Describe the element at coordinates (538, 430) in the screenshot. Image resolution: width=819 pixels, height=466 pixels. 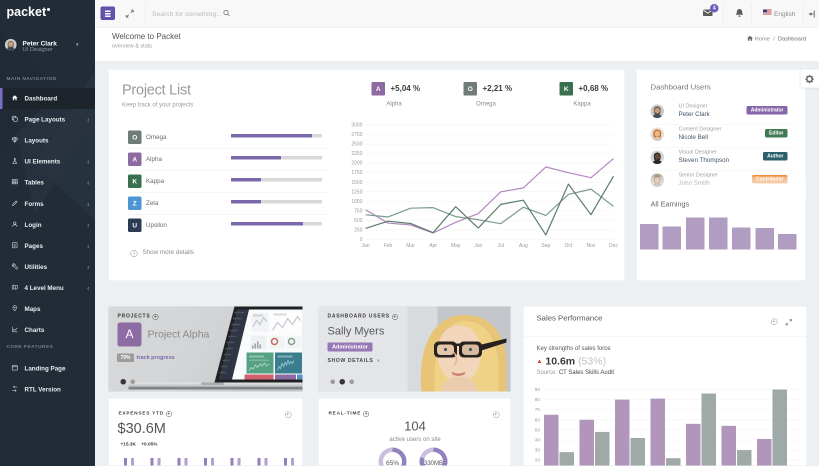
I see `svg-text: 50` at that location.